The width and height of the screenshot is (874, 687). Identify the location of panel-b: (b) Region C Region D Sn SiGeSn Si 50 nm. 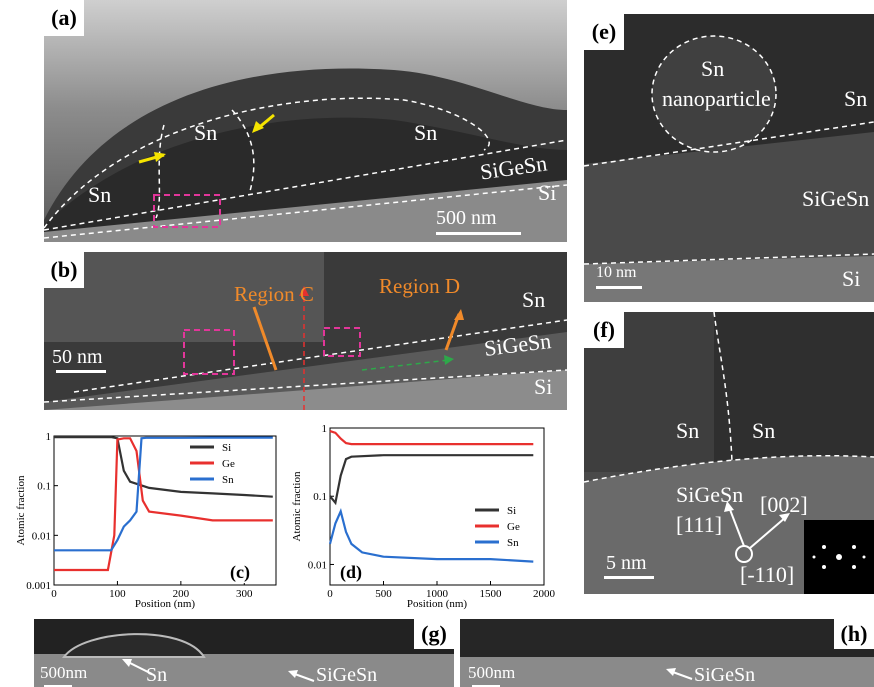
(305, 331).